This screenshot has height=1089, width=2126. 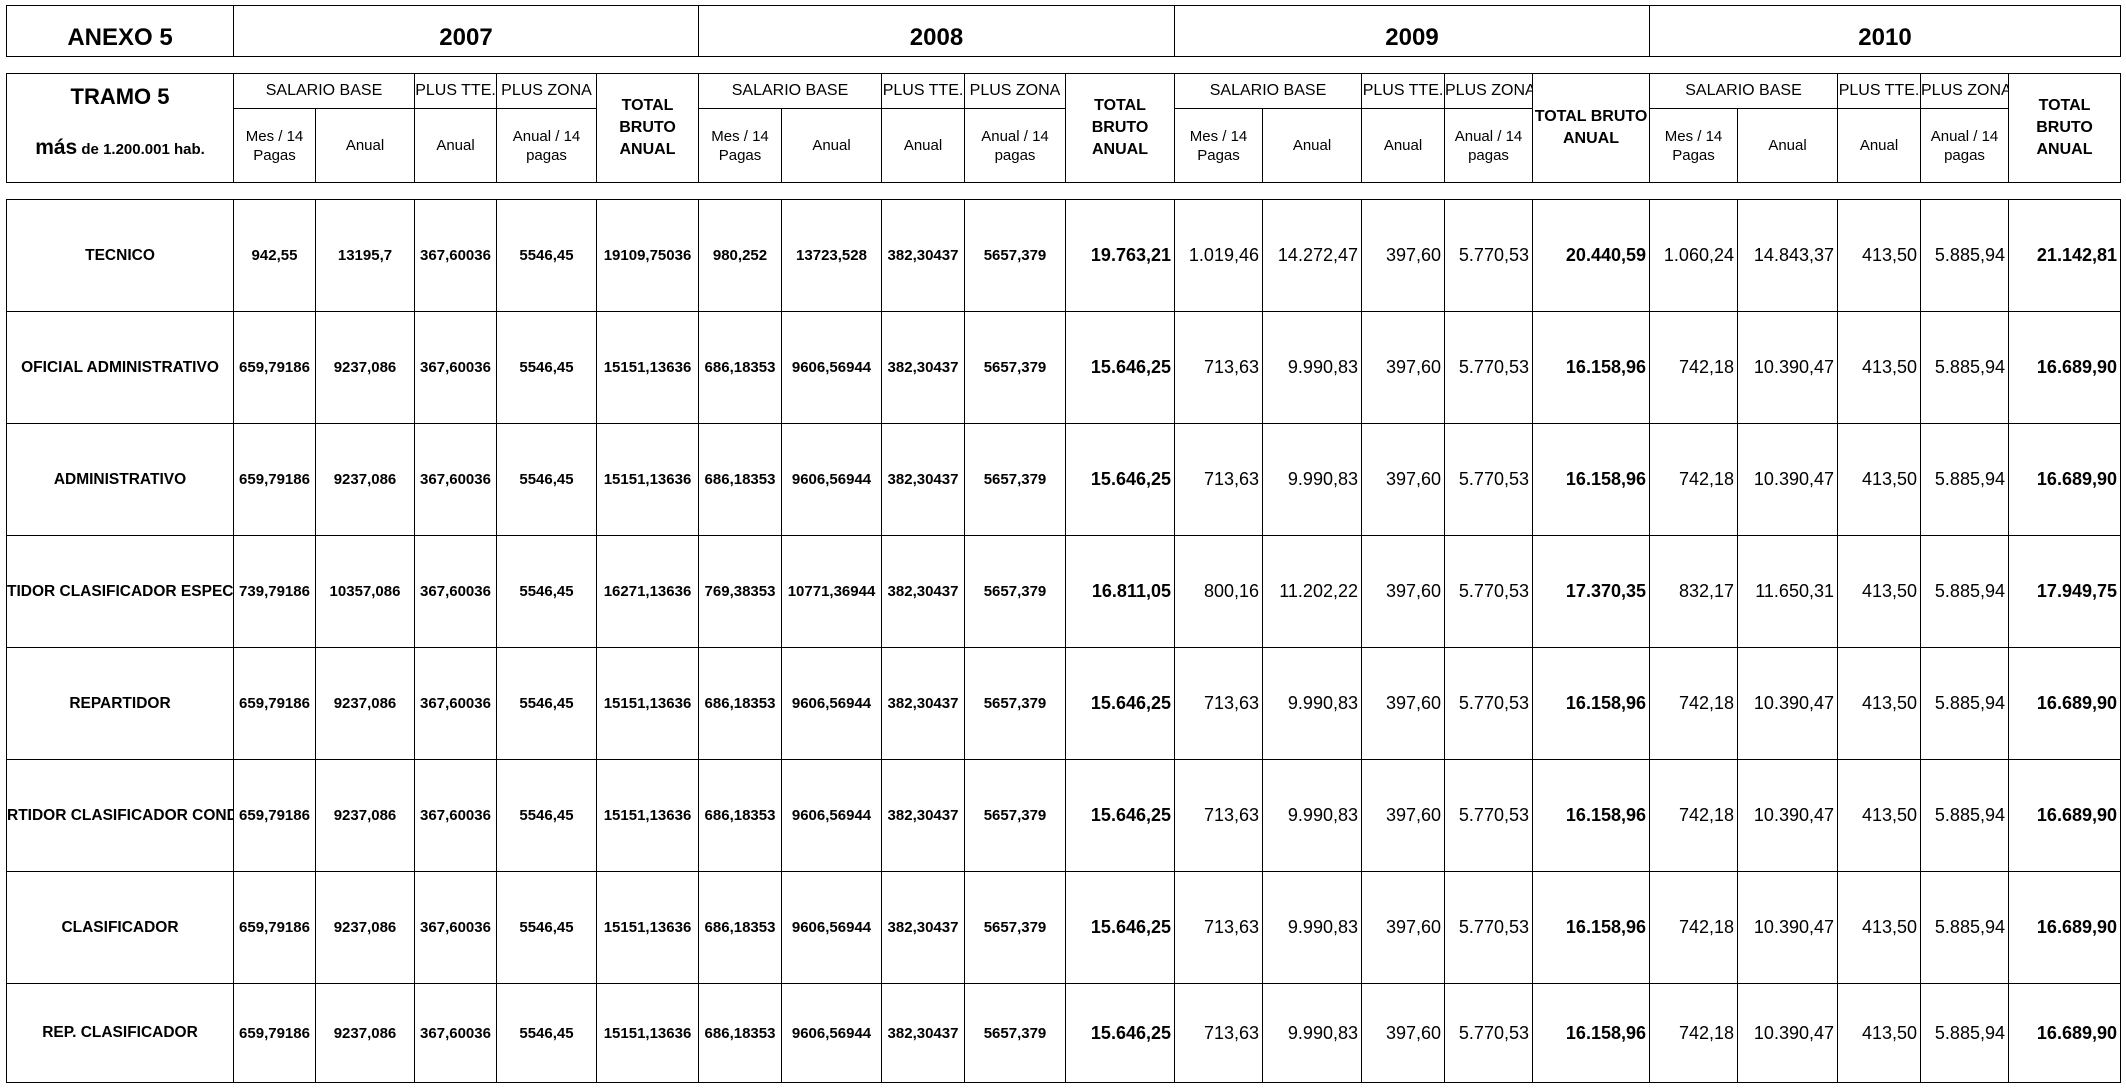 What do you see at coordinates (647, 591) in the screenshot?
I see `2007-total-bruto-cell: 16271,13636` at bounding box center [647, 591].